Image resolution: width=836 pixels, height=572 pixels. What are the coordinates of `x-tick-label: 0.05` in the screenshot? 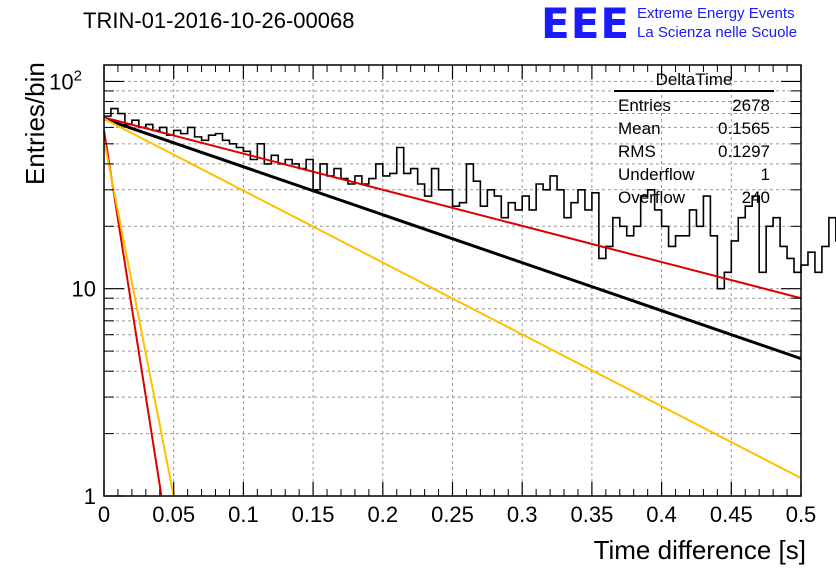 It's located at (173, 514).